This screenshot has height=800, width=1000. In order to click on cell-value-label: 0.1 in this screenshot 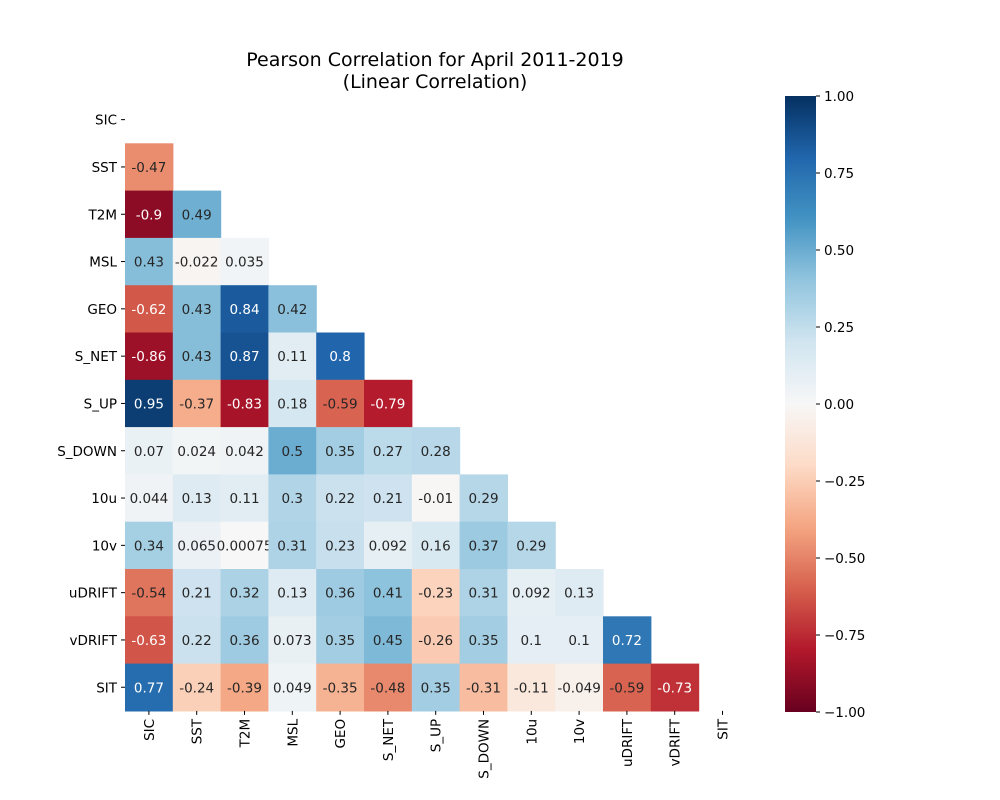, I will do `click(531, 641)`.